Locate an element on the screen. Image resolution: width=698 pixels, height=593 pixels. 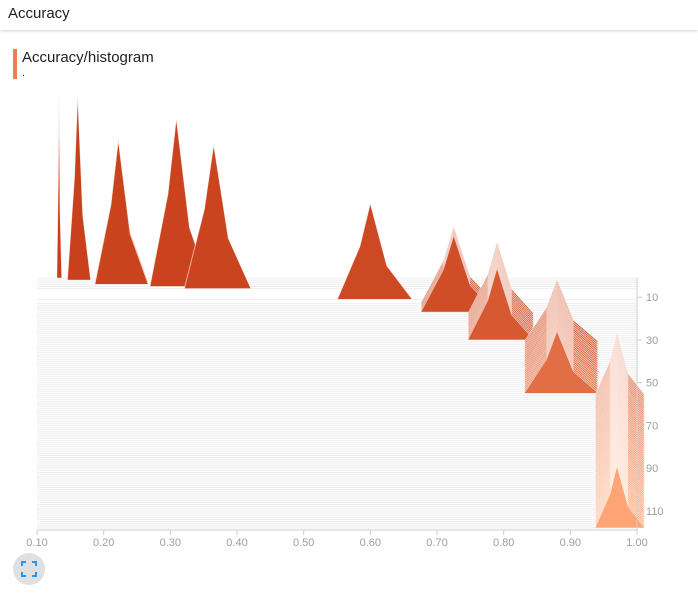
y-tick-label: 50 is located at coordinates (652, 384).